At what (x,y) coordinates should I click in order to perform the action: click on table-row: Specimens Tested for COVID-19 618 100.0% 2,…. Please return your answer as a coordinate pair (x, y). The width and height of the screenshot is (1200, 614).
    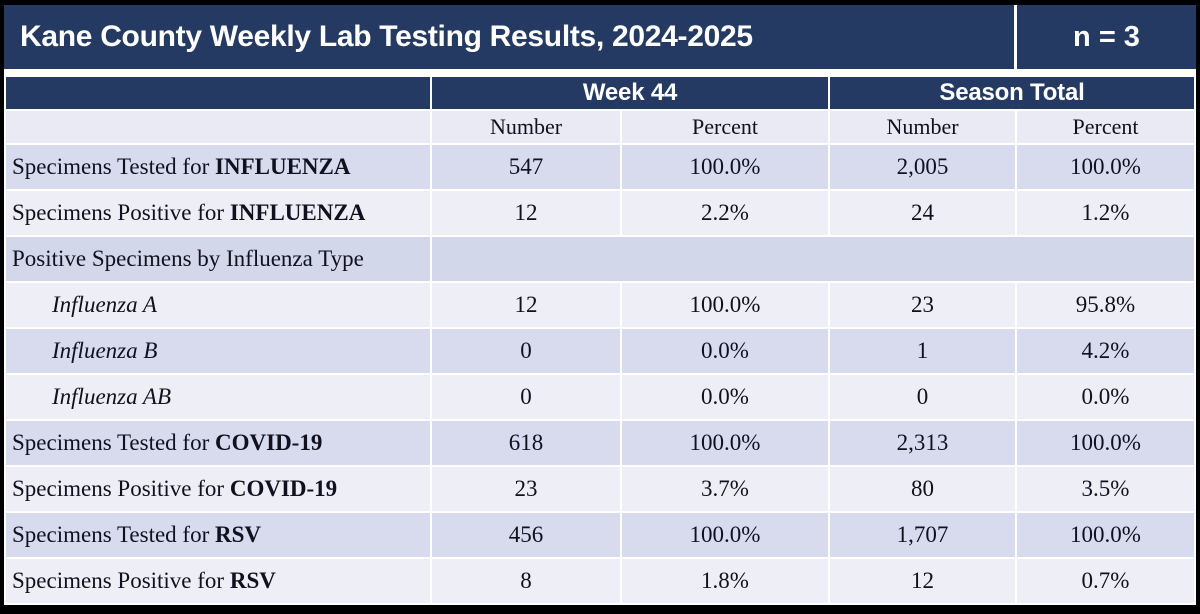
    Looking at the image, I should click on (600, 443).